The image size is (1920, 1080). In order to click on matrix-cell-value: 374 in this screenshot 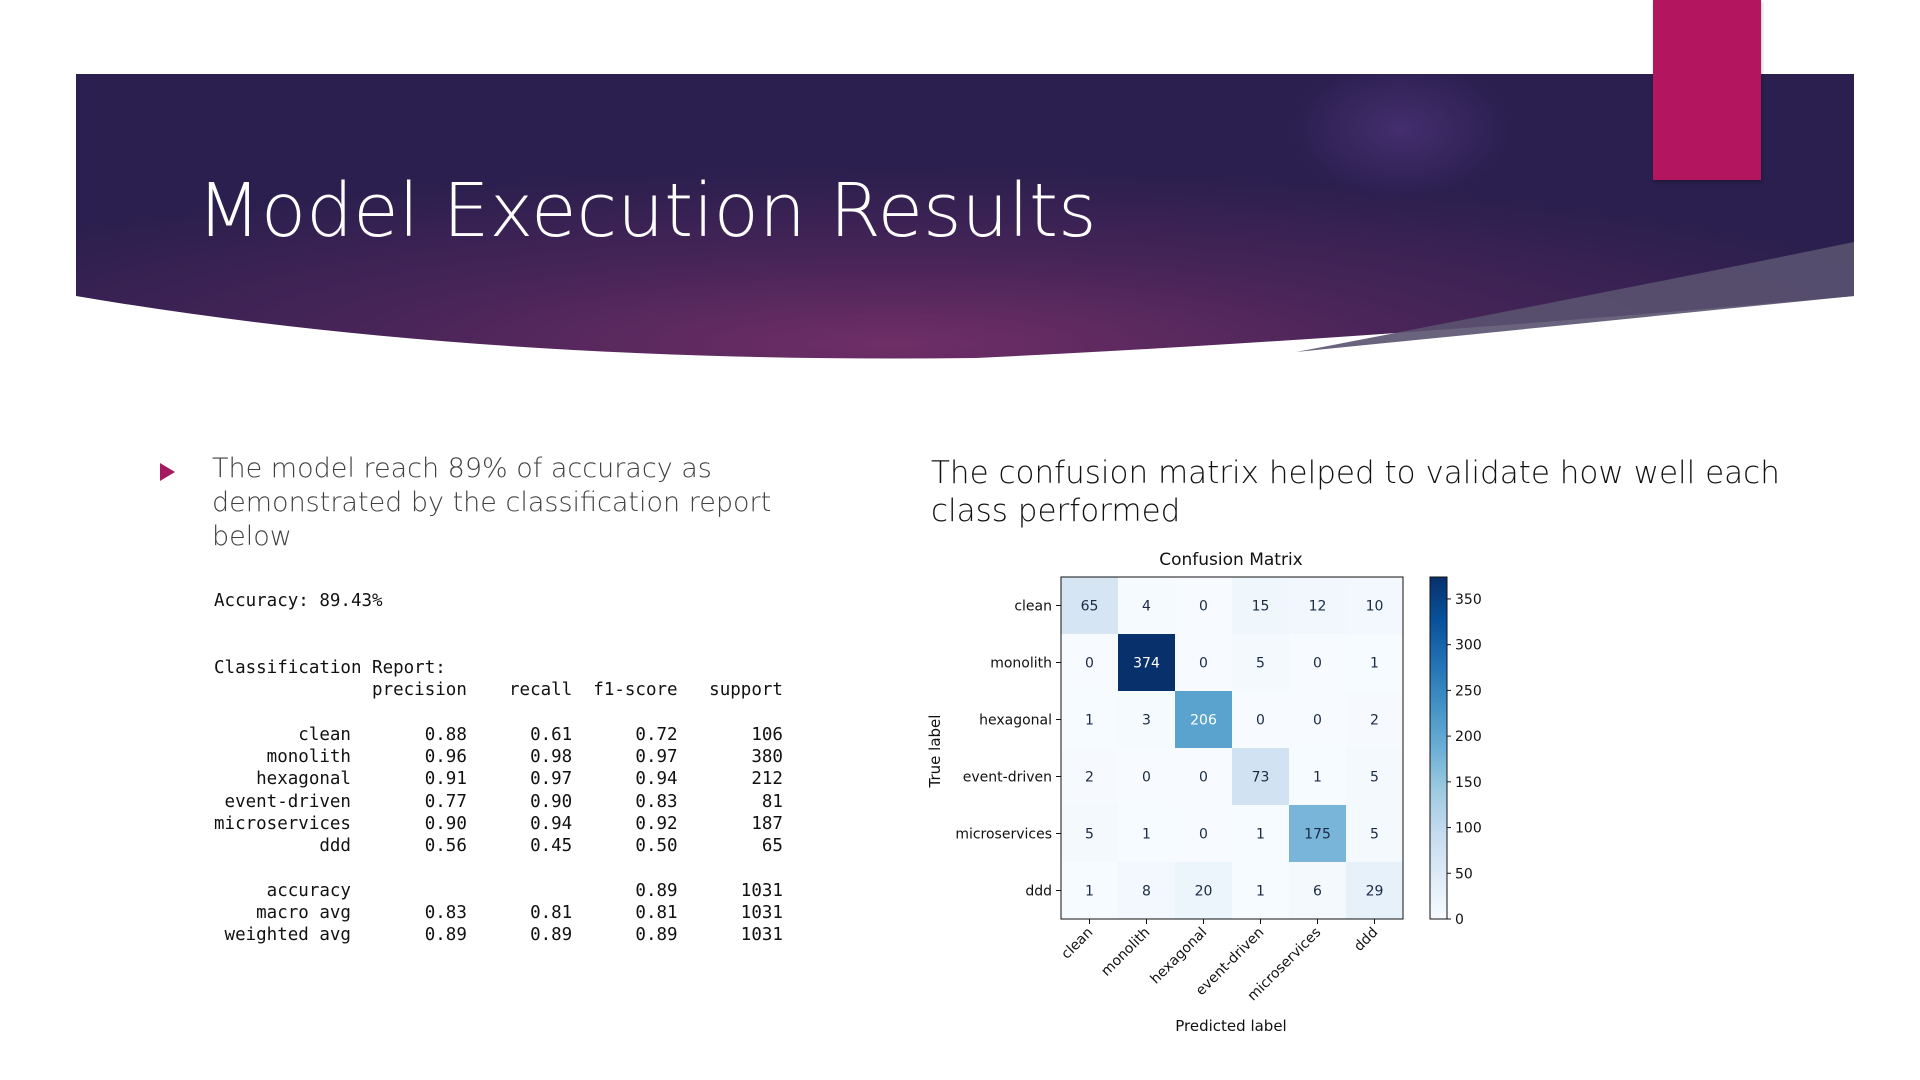, I will do `click(1146, 664)`.